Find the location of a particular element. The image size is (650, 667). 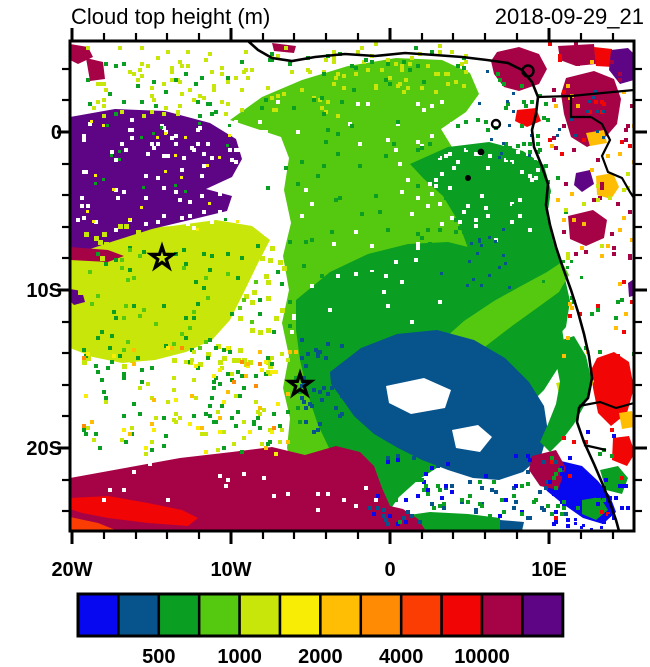

chart-timestamp: 2018-09-29_21 is located at coordinates (569, 16).